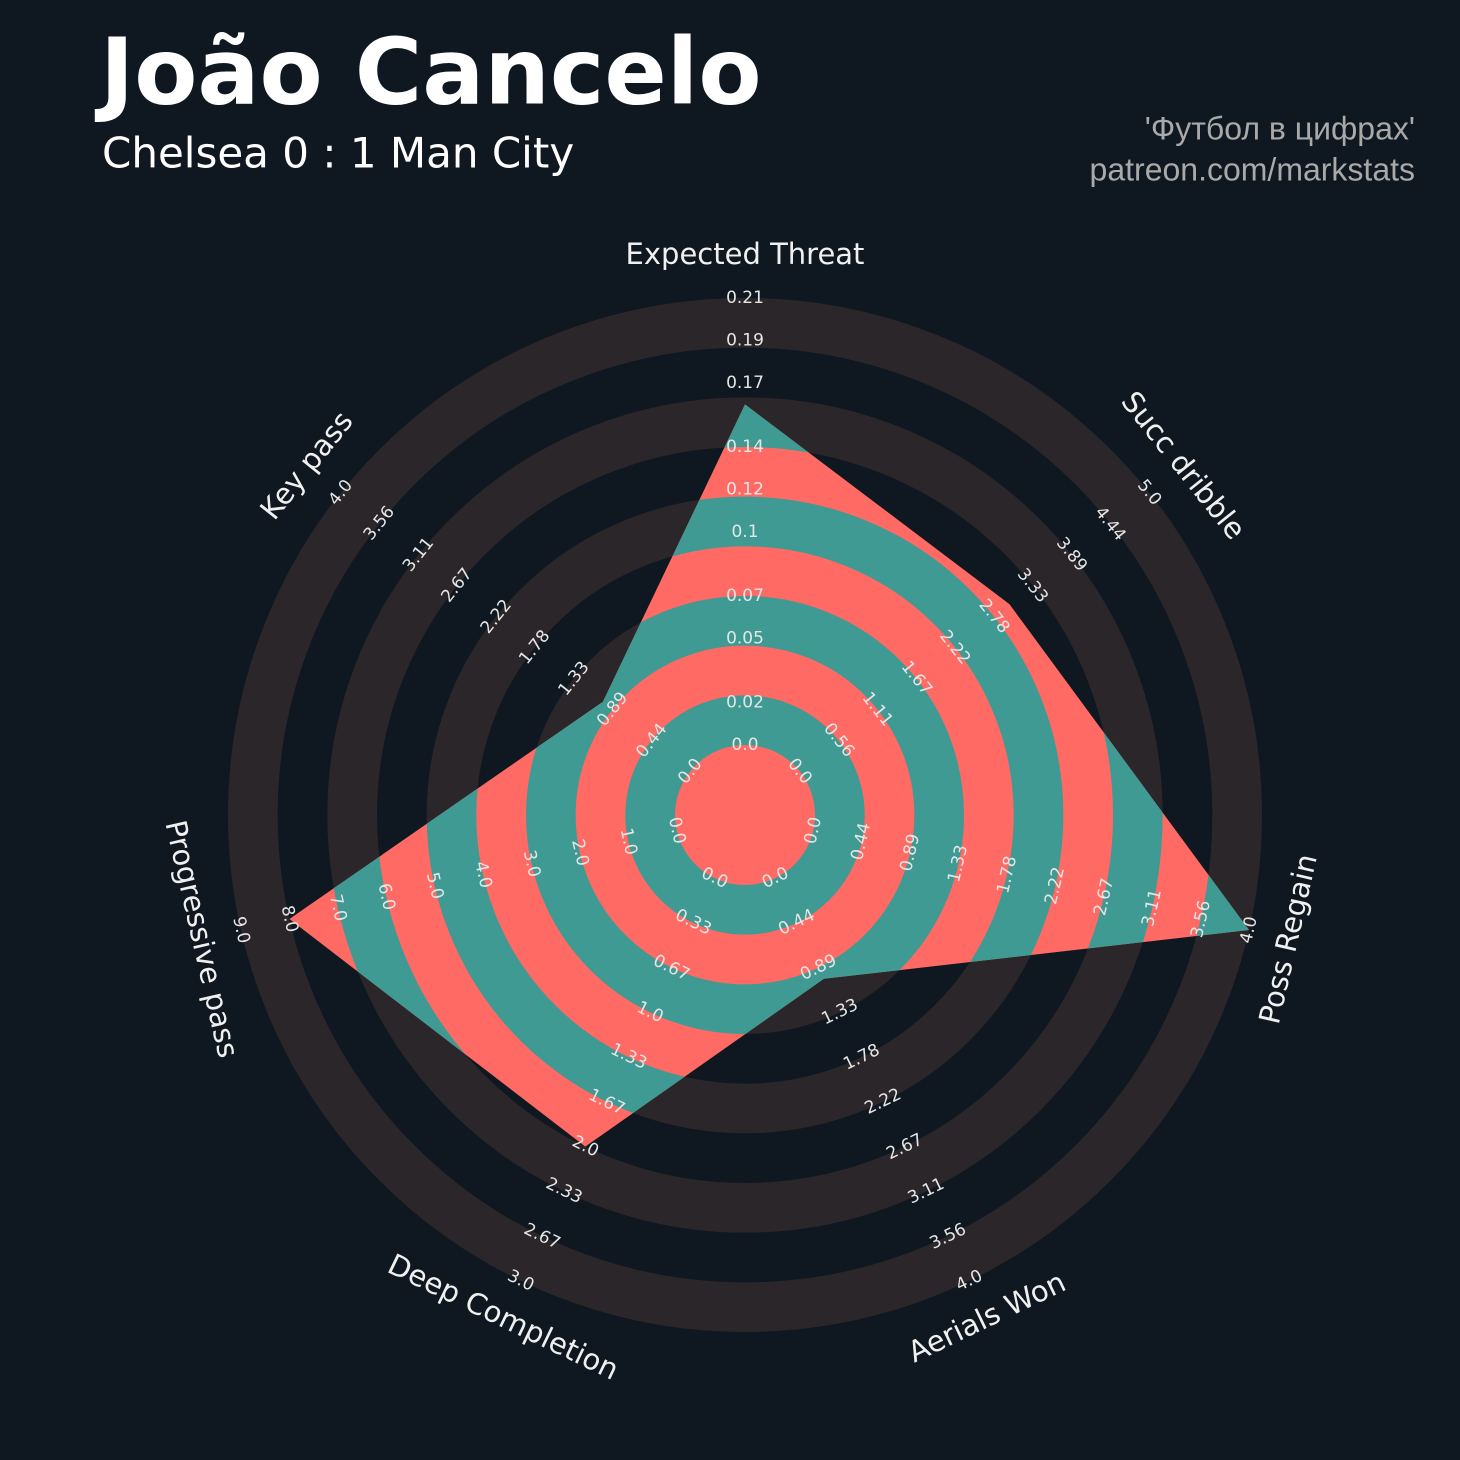 Image resolution: width=1460 pixels, height=1460 pixels. What do you see at coordinates (745, 596) in the screenshot?
I see `tick-label: 0.07` at bounding box center [745, 596].